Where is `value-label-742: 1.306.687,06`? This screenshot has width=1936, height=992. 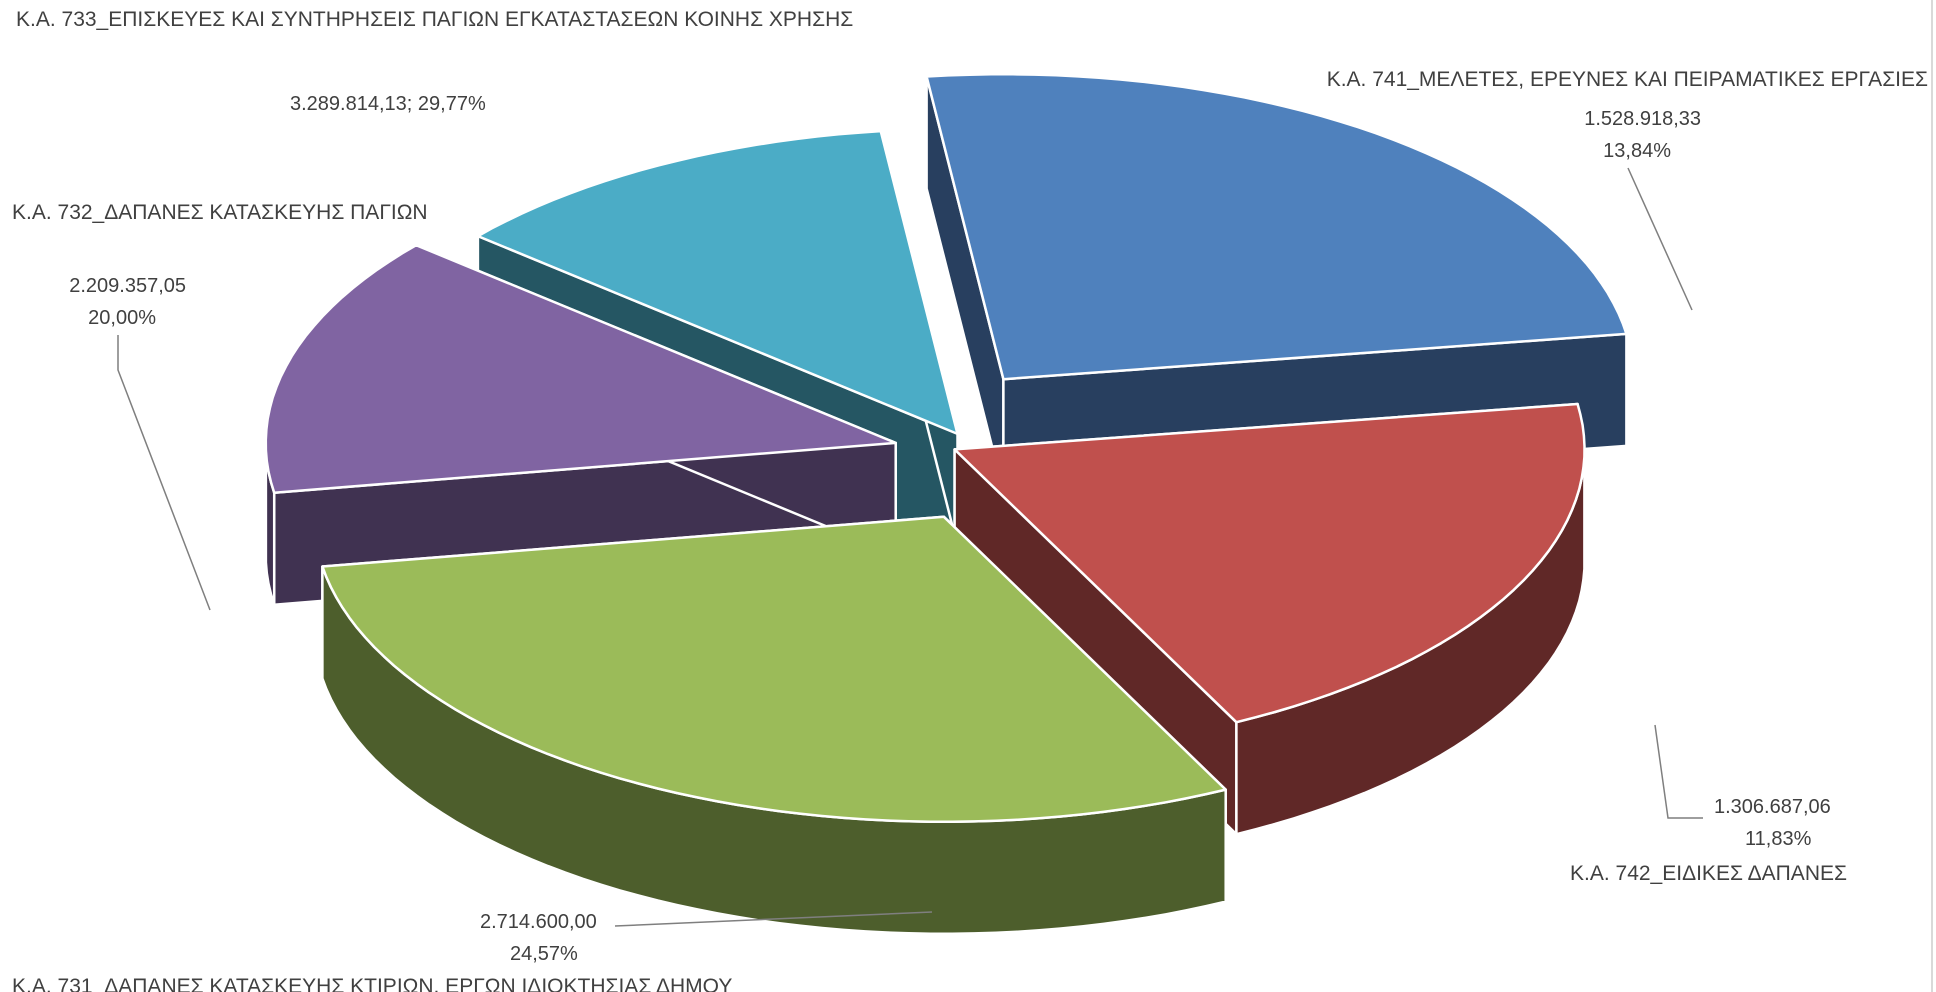
value-label-742: 1.306.687,06 is located at coordinates (1772, 807).